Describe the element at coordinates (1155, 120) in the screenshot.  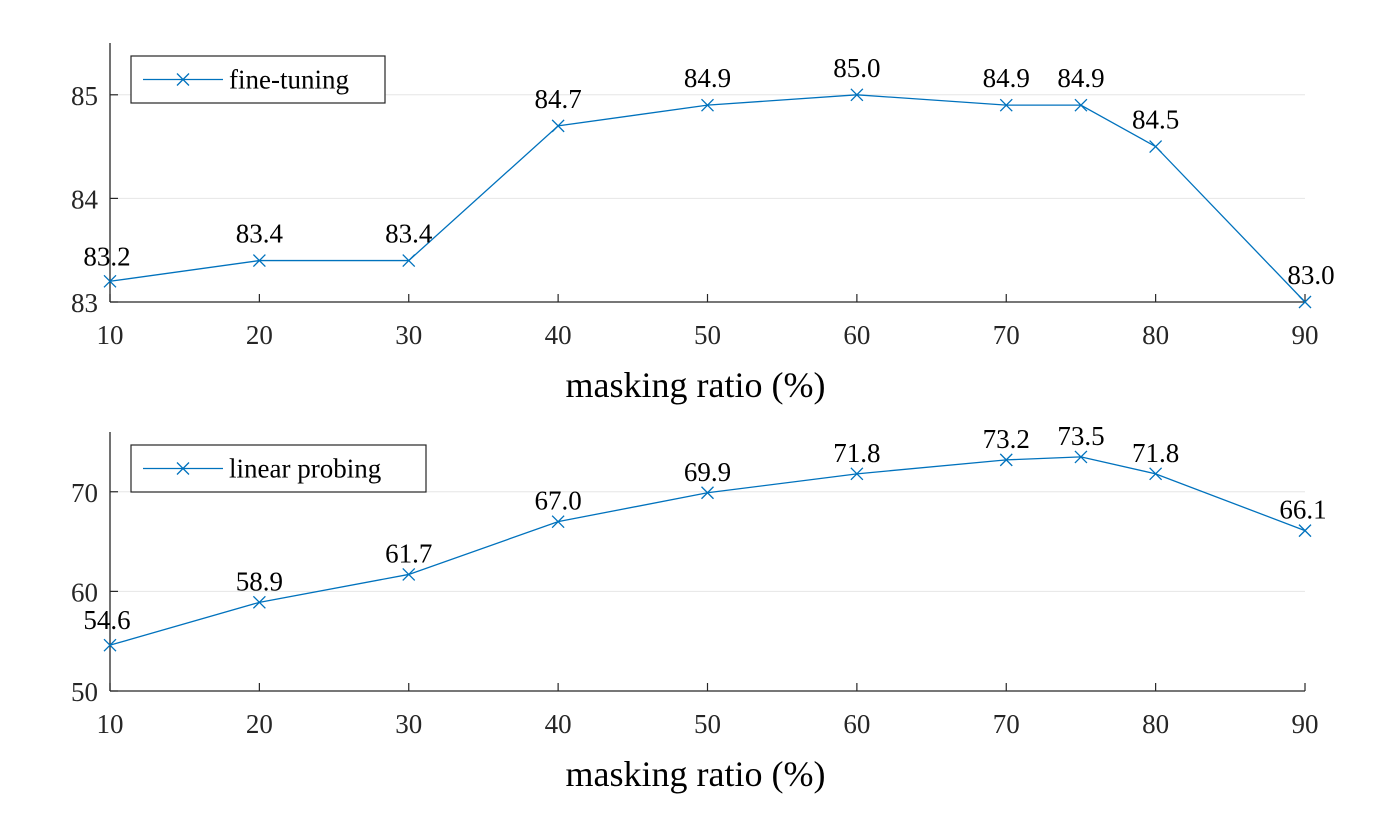
I see `data-label: 84.5` at that location.